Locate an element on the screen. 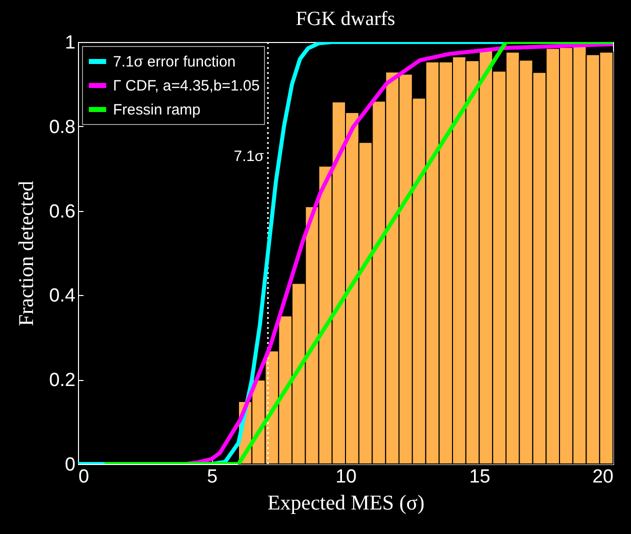  y-tick-label: 0.8 is located at coordinates (62, 127).